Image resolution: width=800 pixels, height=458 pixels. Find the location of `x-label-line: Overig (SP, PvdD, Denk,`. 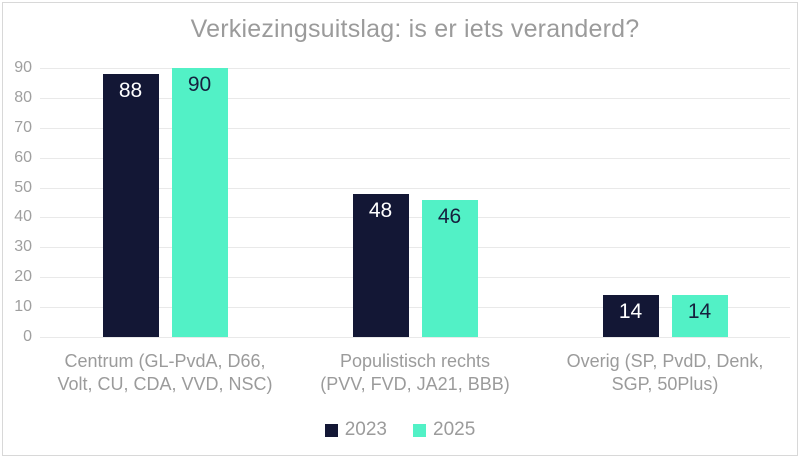

x-label-line: Overig (SP, PvdD, Denk, is located at coordinates (665, 361).